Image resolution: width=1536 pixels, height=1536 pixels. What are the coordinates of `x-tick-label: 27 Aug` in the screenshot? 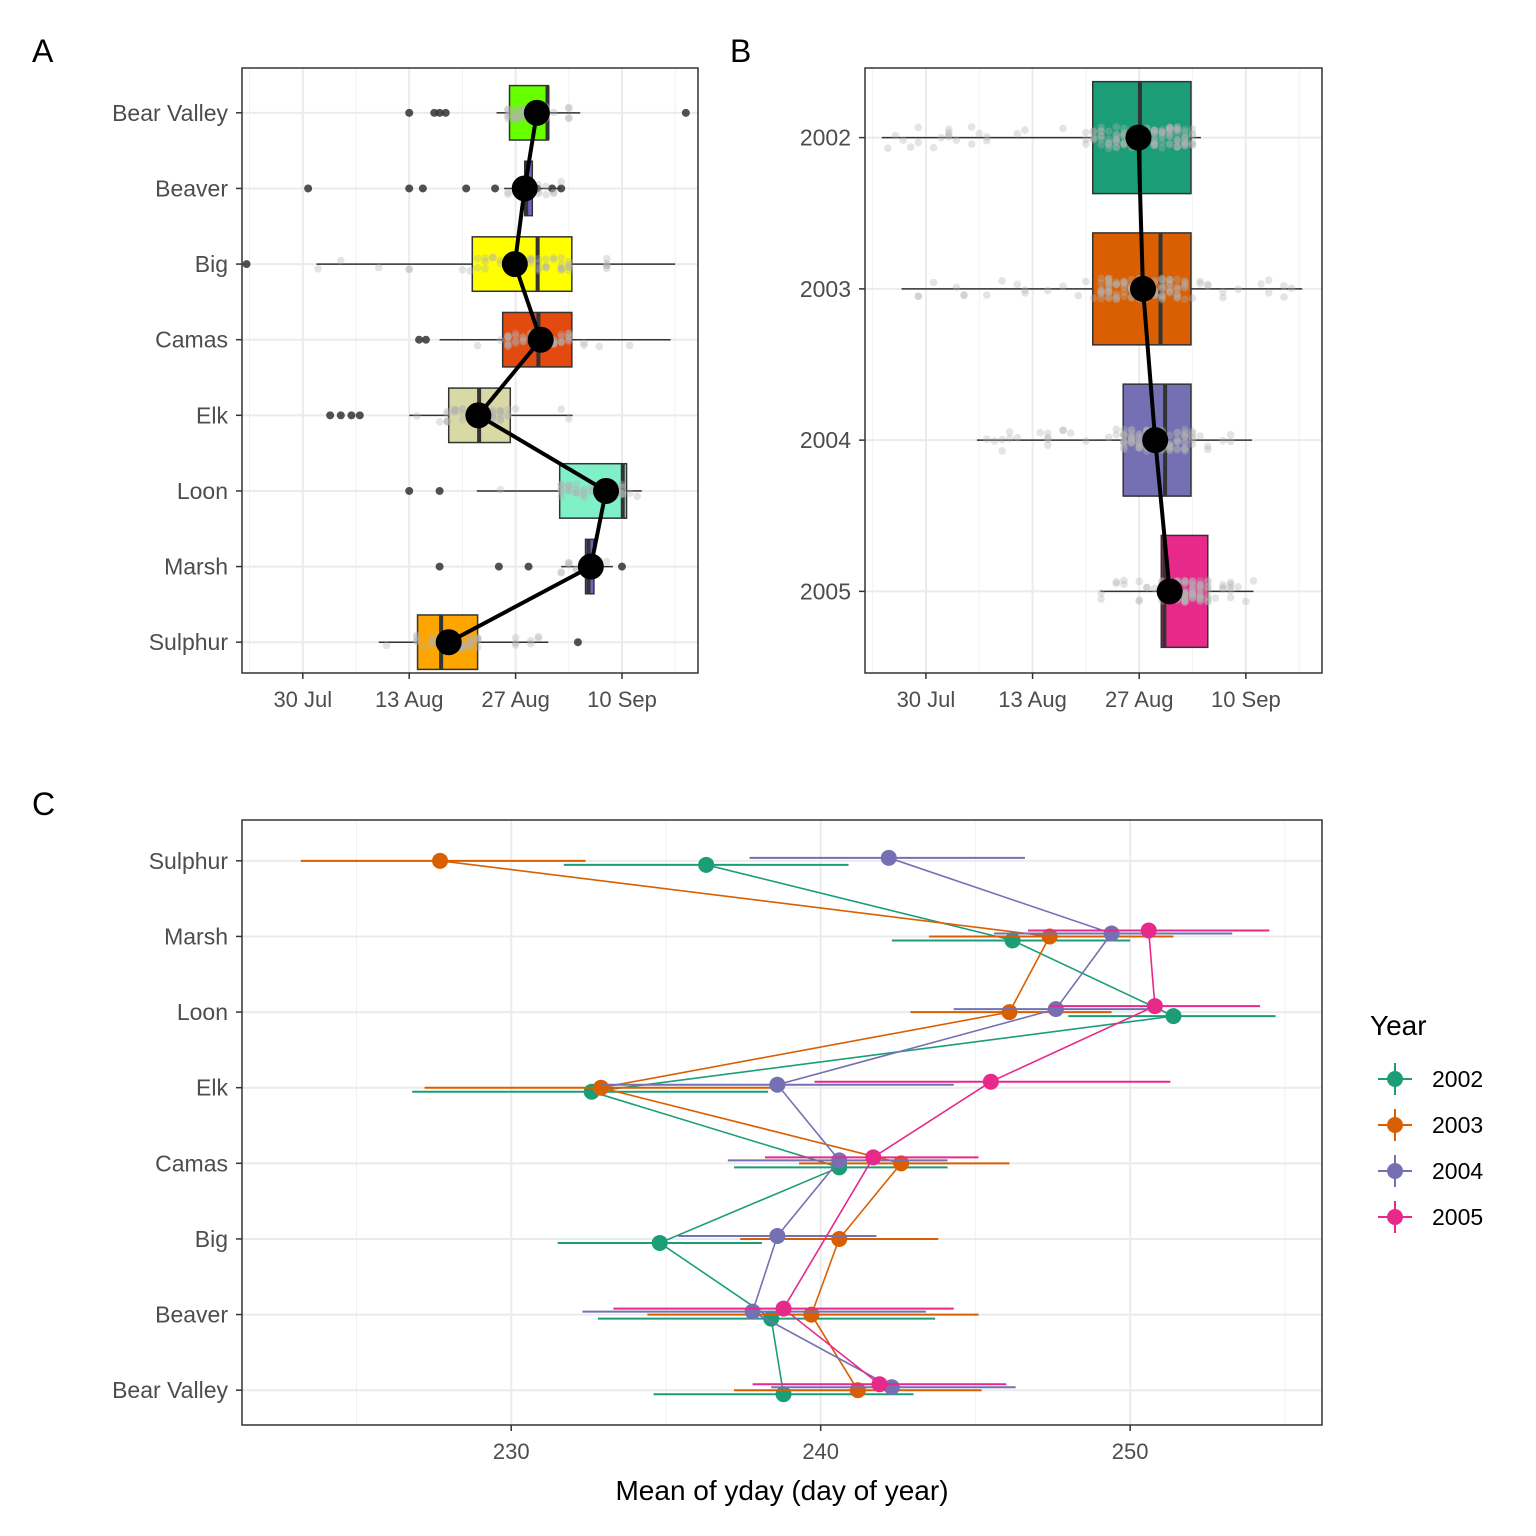 It's located at (515, 699).